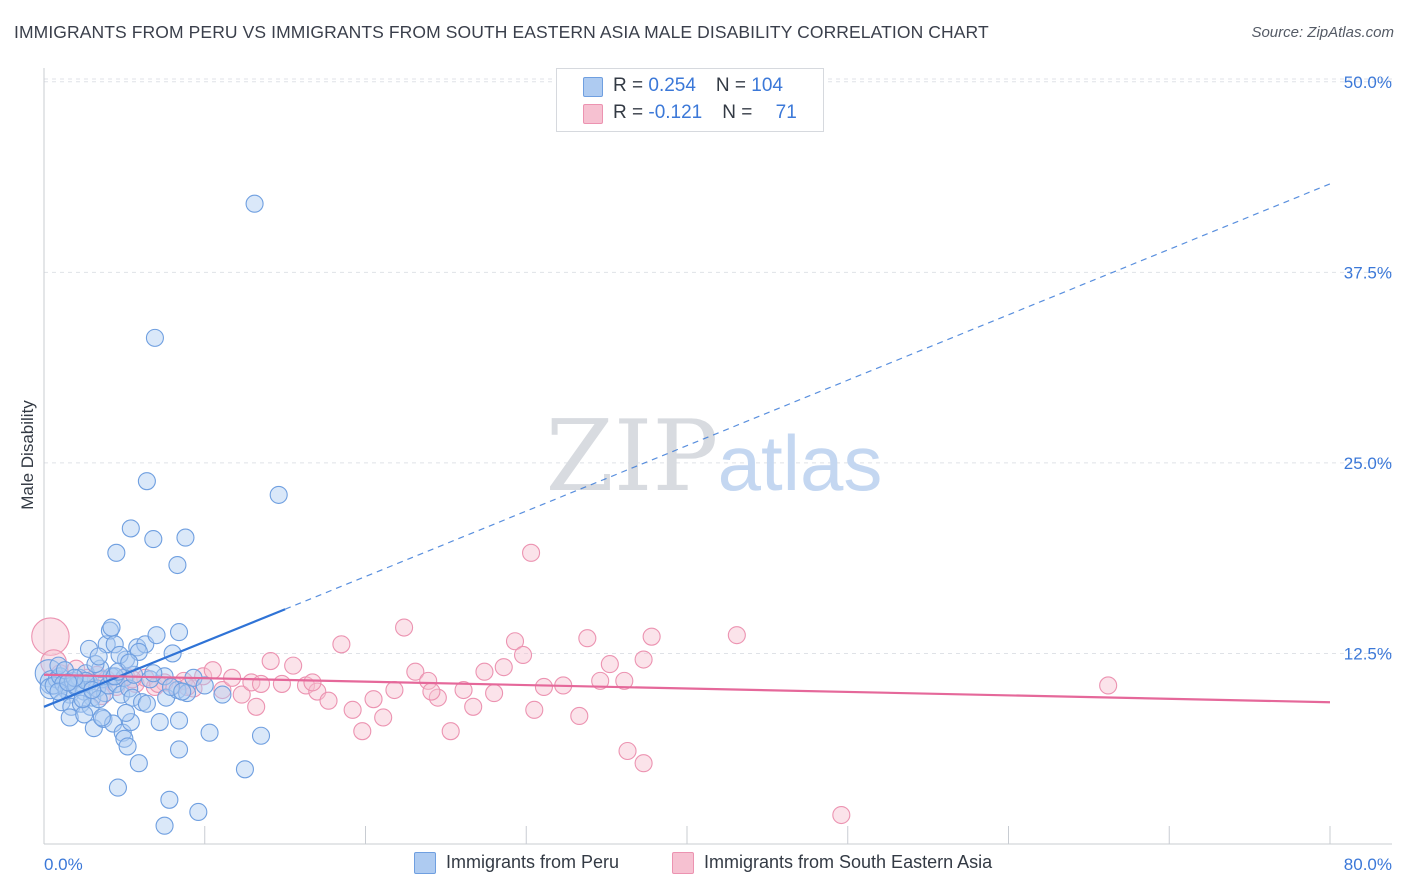  What do you see at coordinates (1368, 272) in the screenshot?
I see `y-tick-label: 37.5%` at bounding box center [1368, 272].